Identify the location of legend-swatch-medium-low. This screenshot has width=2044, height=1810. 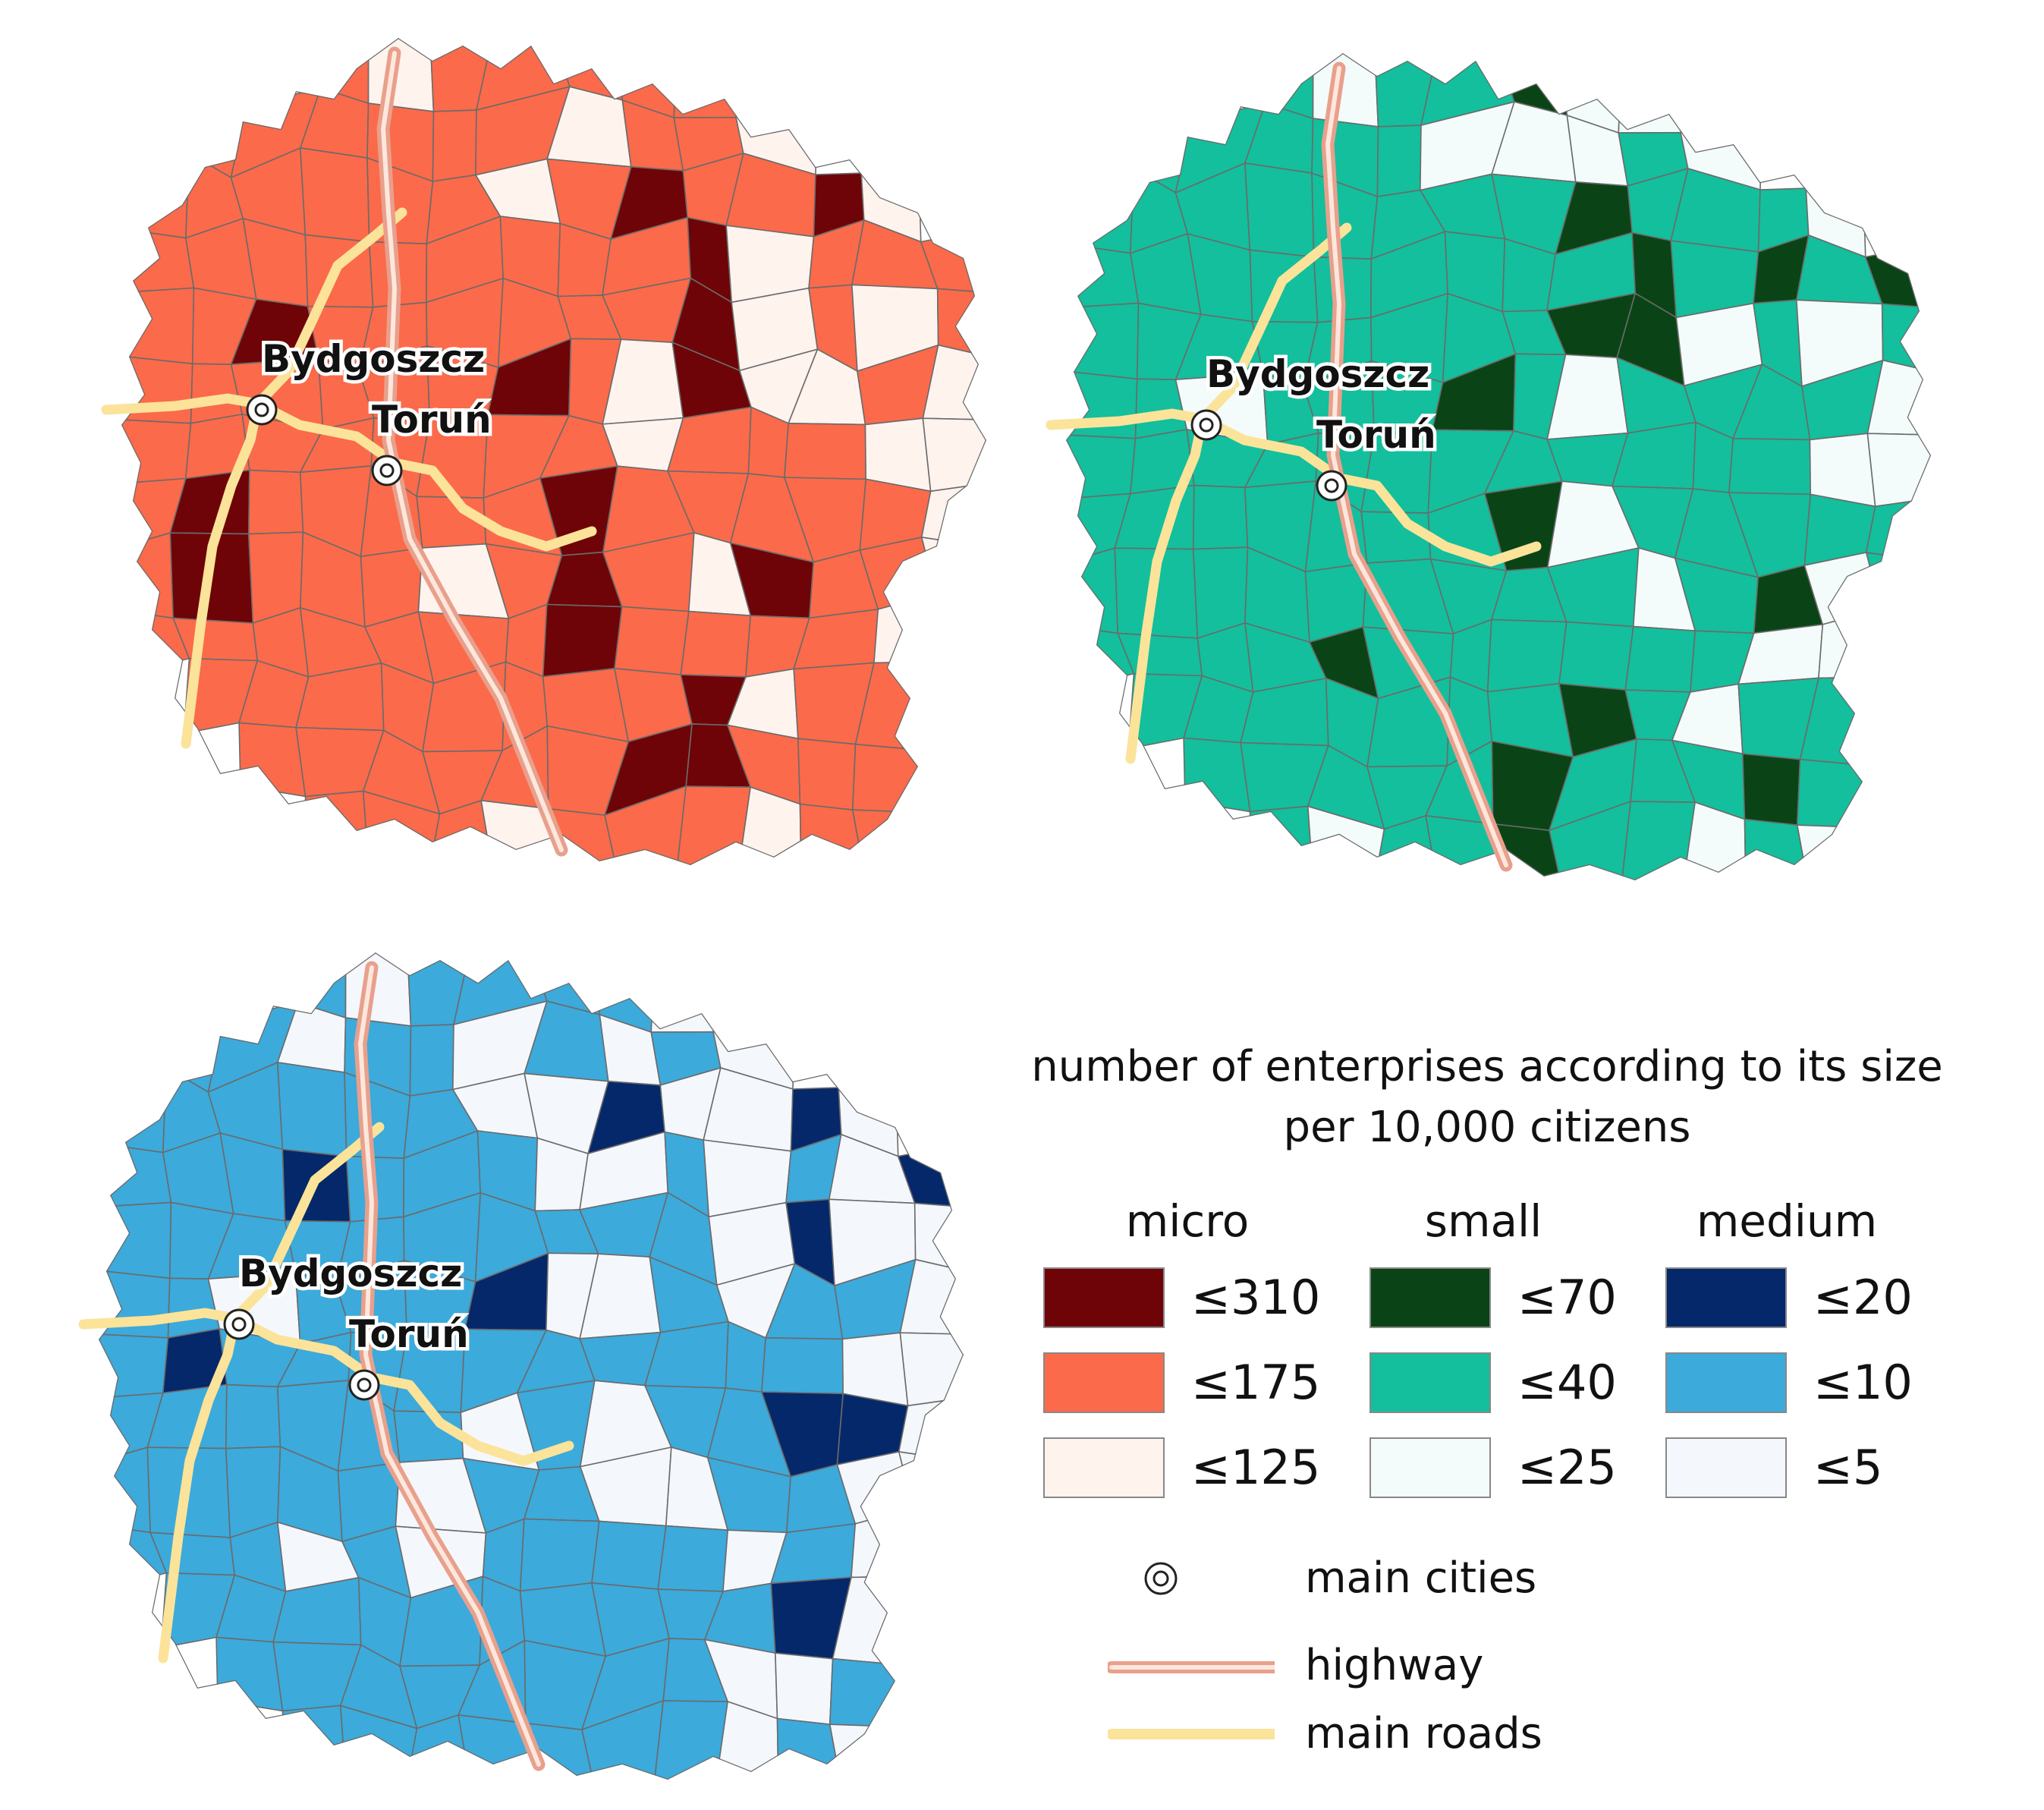
(1726, 1467).